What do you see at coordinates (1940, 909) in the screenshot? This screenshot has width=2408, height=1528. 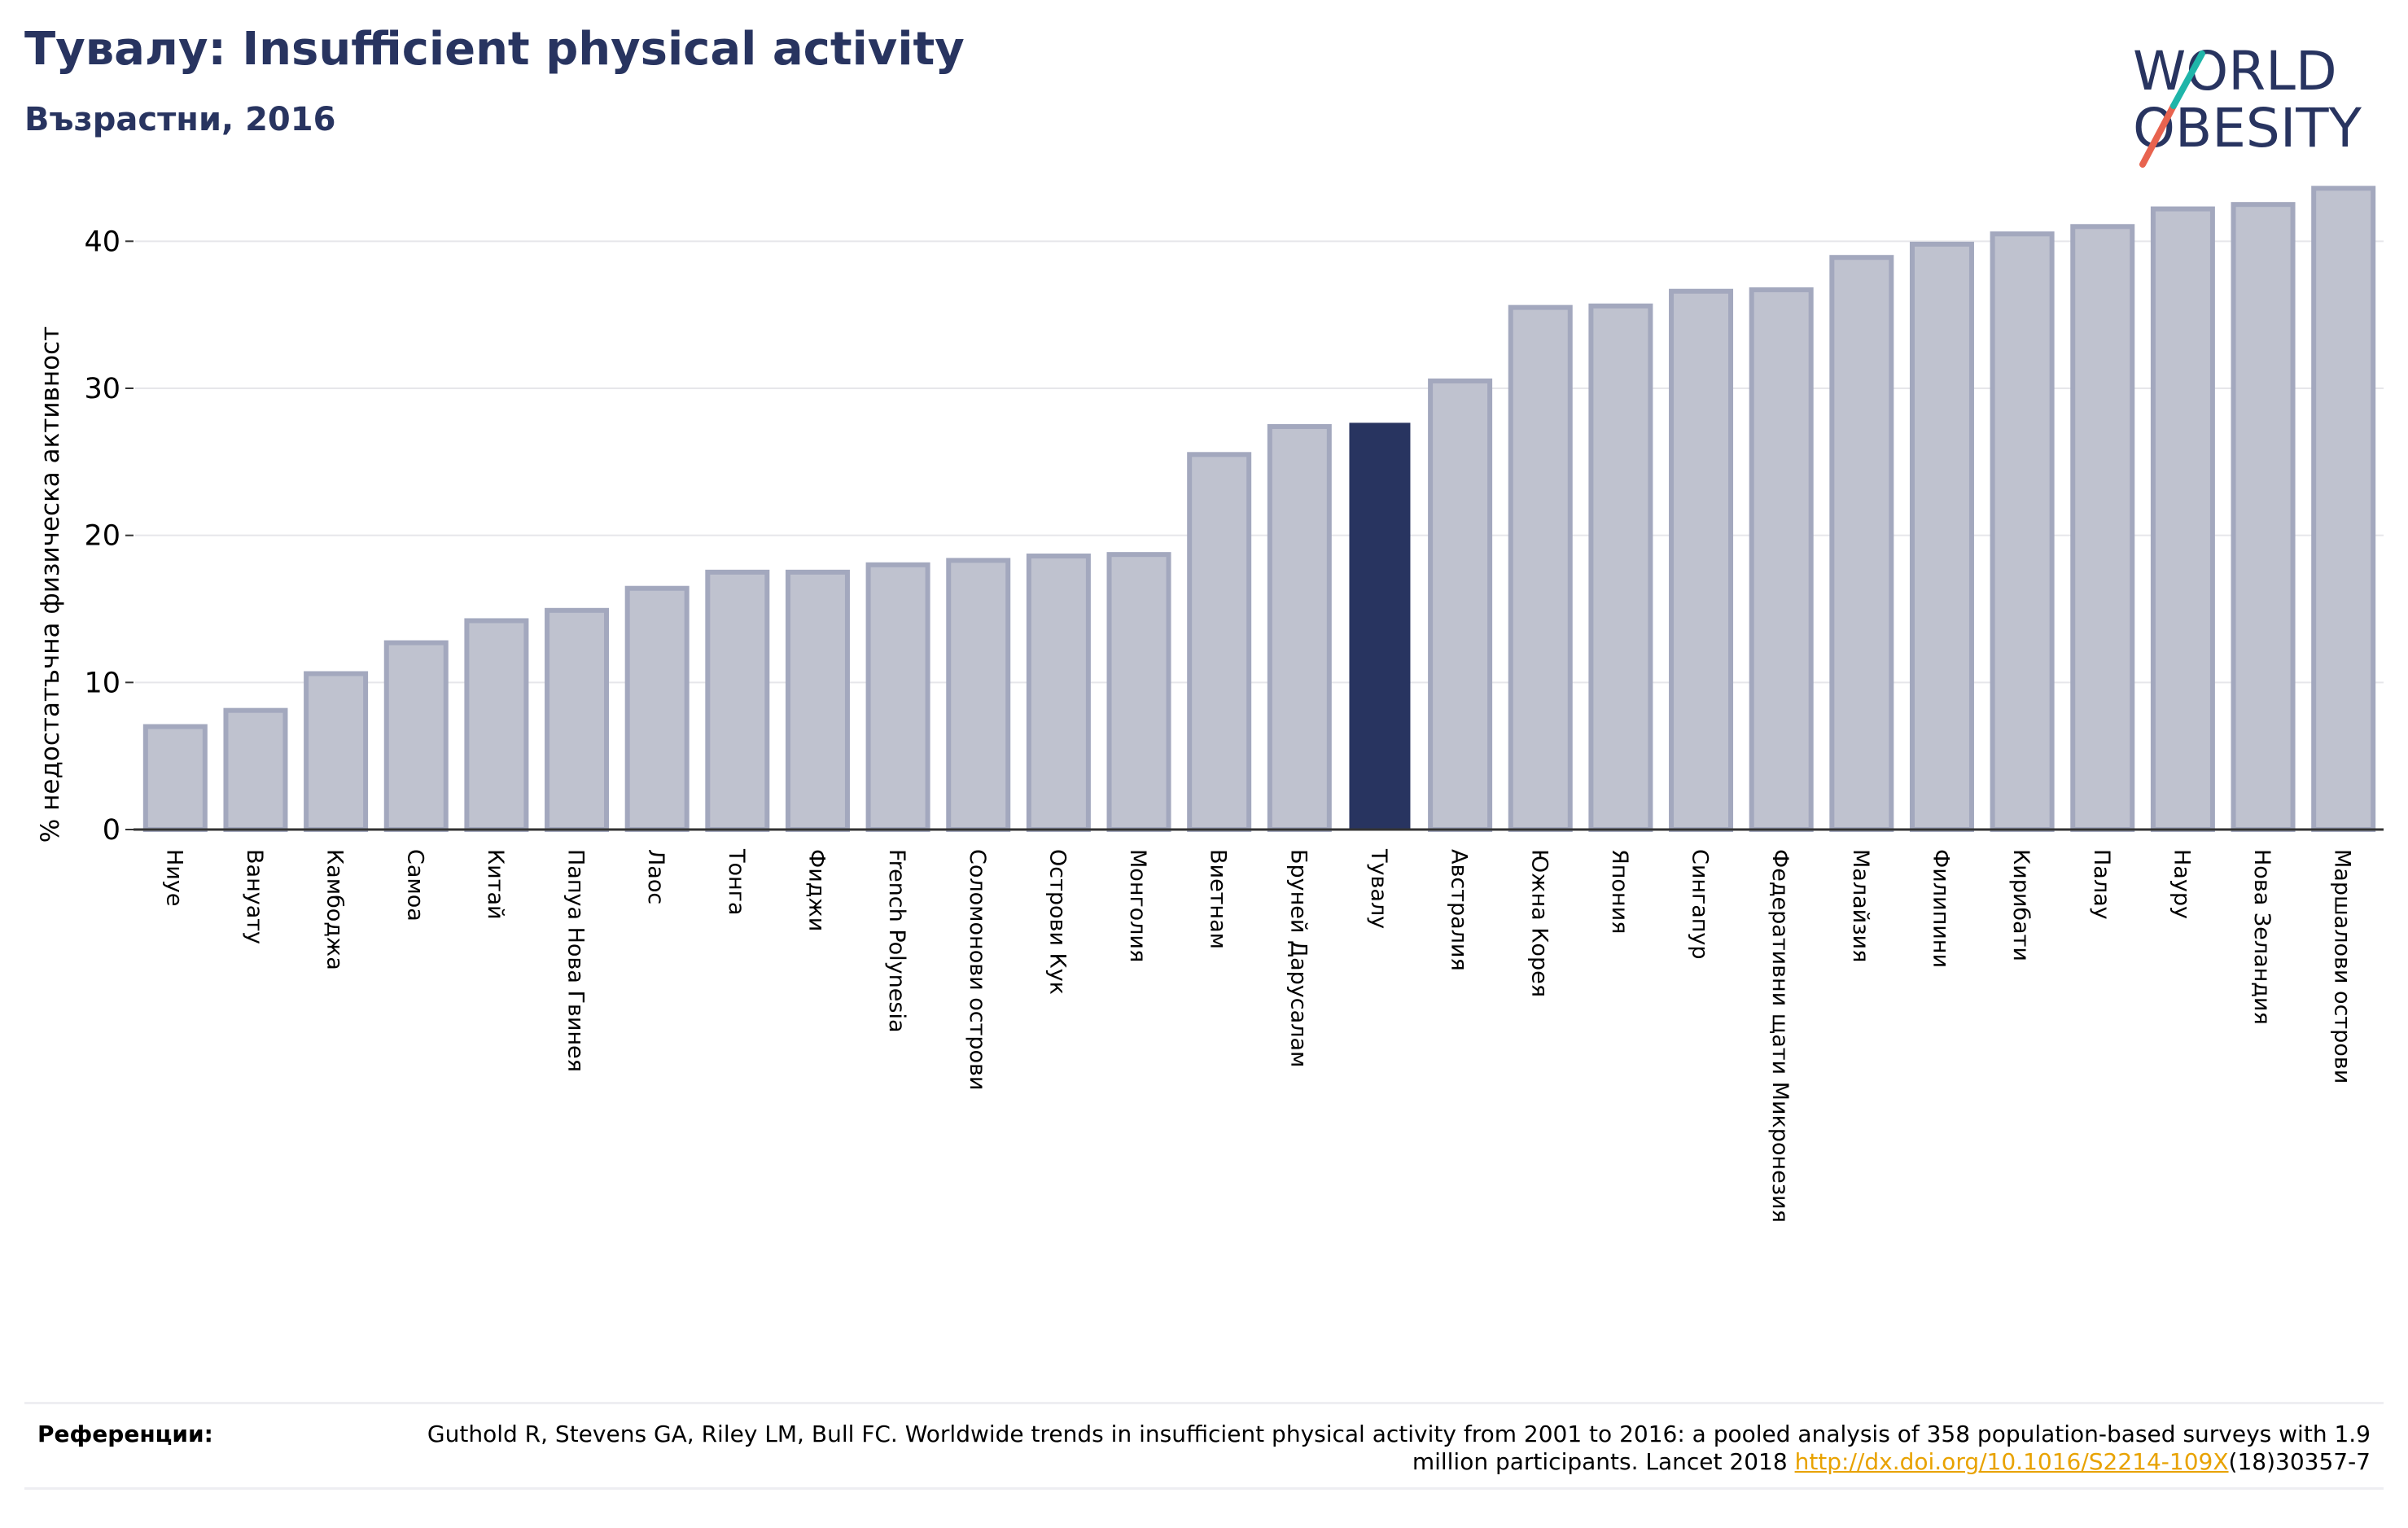 I see `x-tick-label: Филипини` at bounding box center [1940, 909].